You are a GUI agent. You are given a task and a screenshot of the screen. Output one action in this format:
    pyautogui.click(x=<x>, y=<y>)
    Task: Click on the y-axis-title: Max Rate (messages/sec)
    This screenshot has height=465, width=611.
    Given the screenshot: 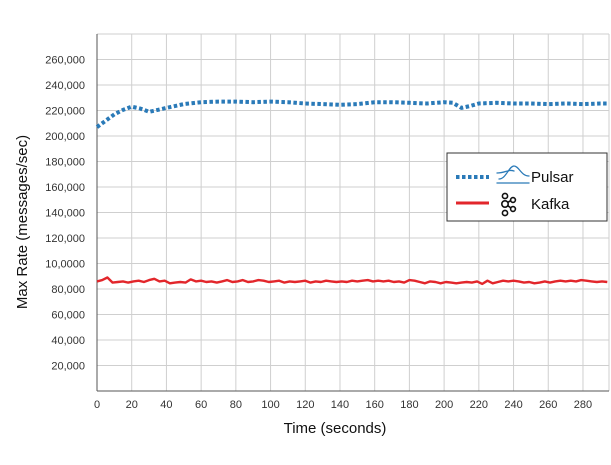 What is the action you would take?
    pyautogui.click(x=22, y=222)
    